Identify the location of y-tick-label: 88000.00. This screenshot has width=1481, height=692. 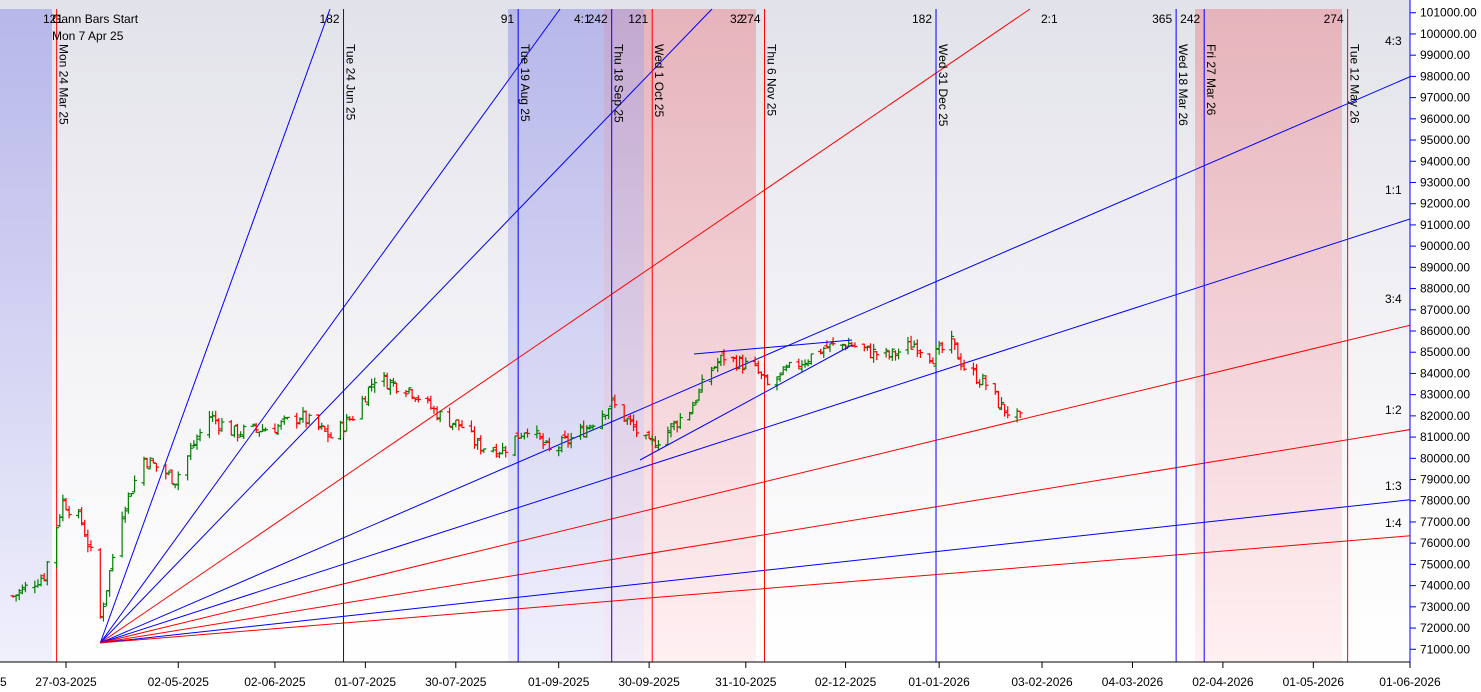
(1445, 289).